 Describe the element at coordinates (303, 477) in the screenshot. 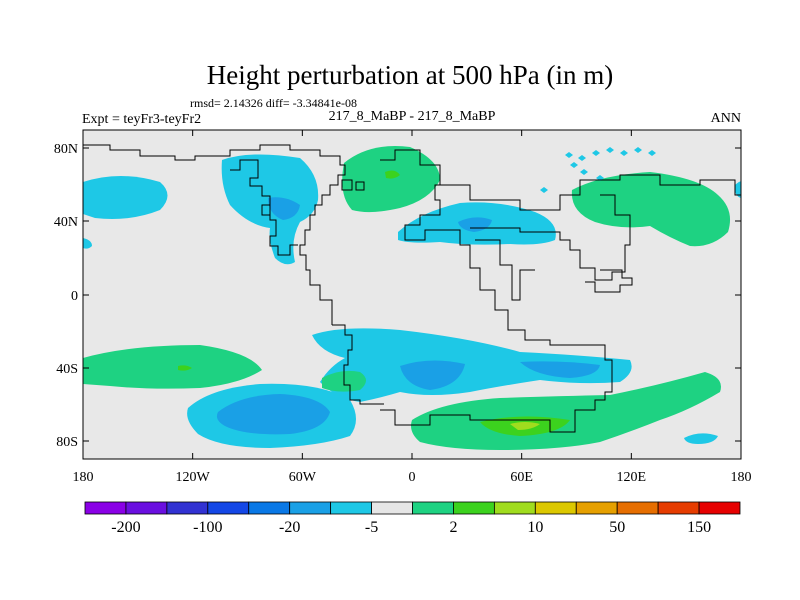

I see `lon-tick-label: 60W` at that location.